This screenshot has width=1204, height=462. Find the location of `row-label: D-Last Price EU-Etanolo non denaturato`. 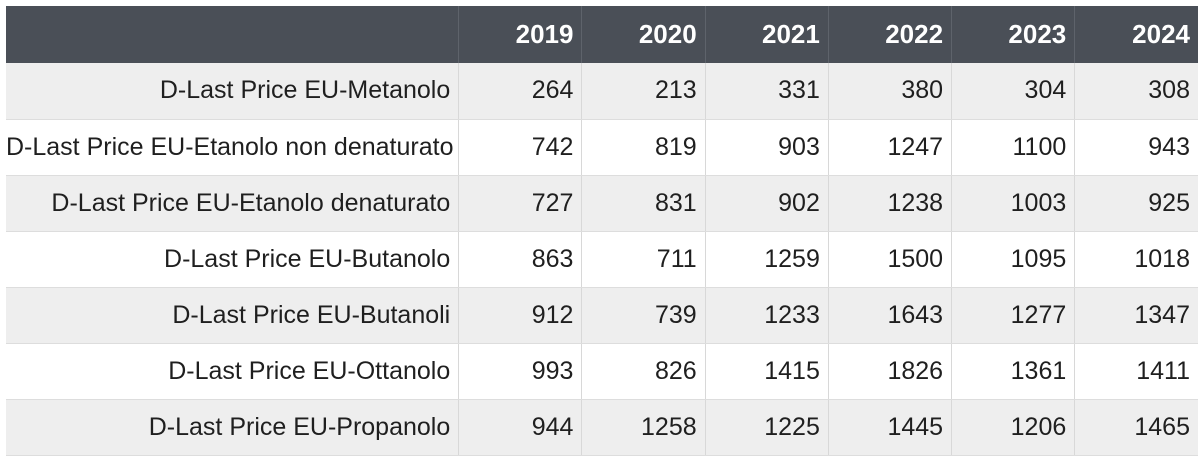

row-label: D-Last Price EU-Etanolo non denaturato is located at coordinates (232, 147).